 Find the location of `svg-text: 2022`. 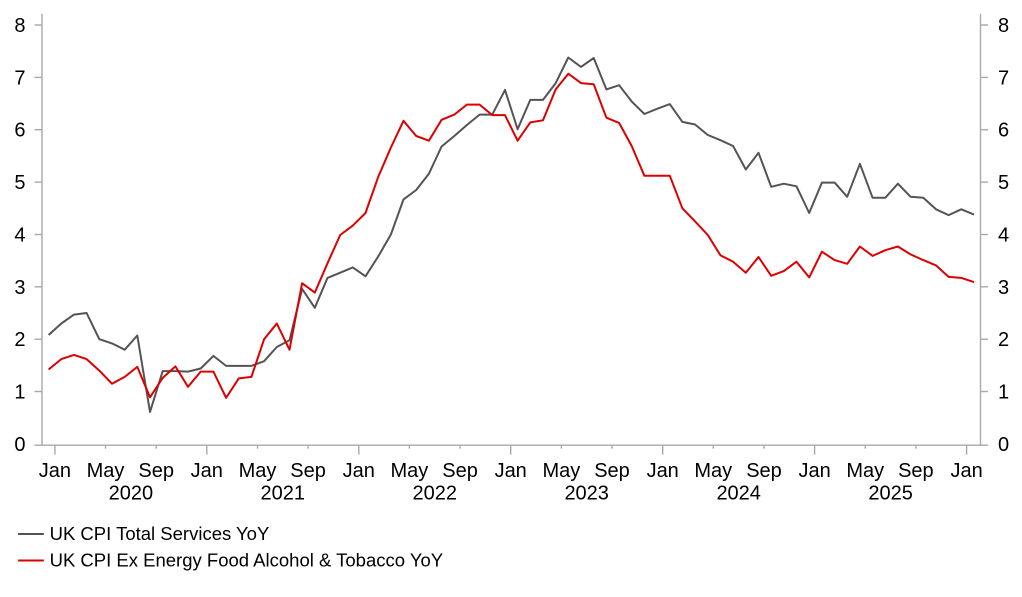

svg-text: 2022 is located at coordinates (435, 494).